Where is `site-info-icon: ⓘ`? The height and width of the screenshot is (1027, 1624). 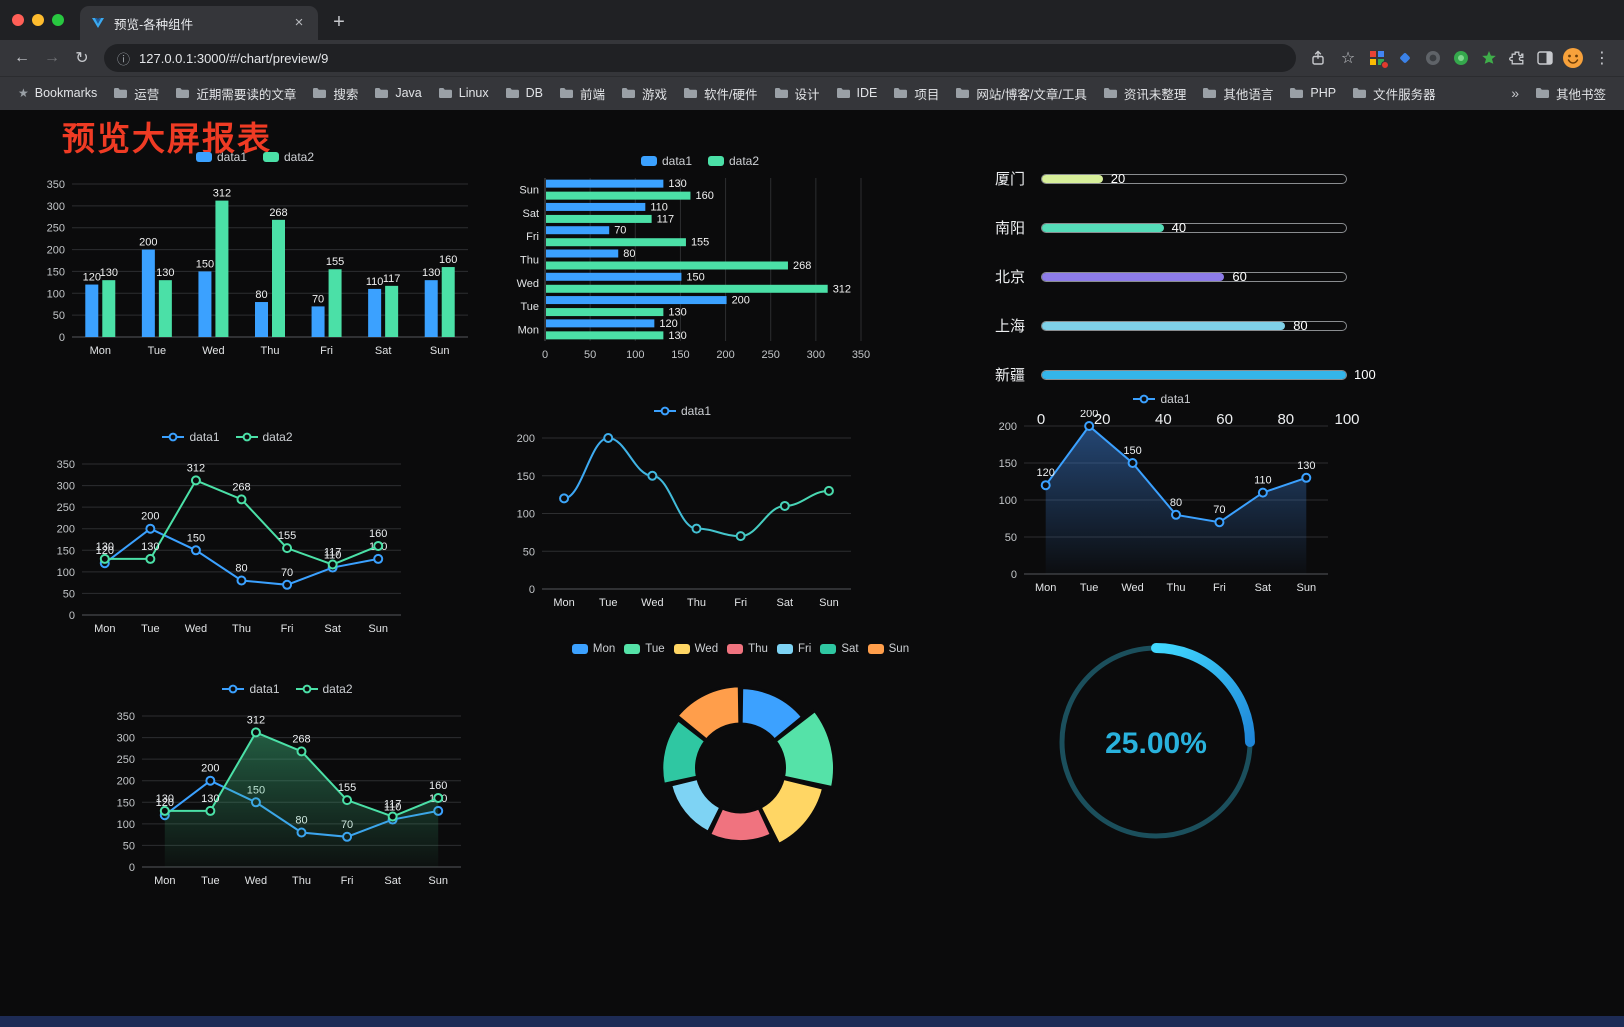
site-info-icon: ⓘ is located at coordinates (124, 59).